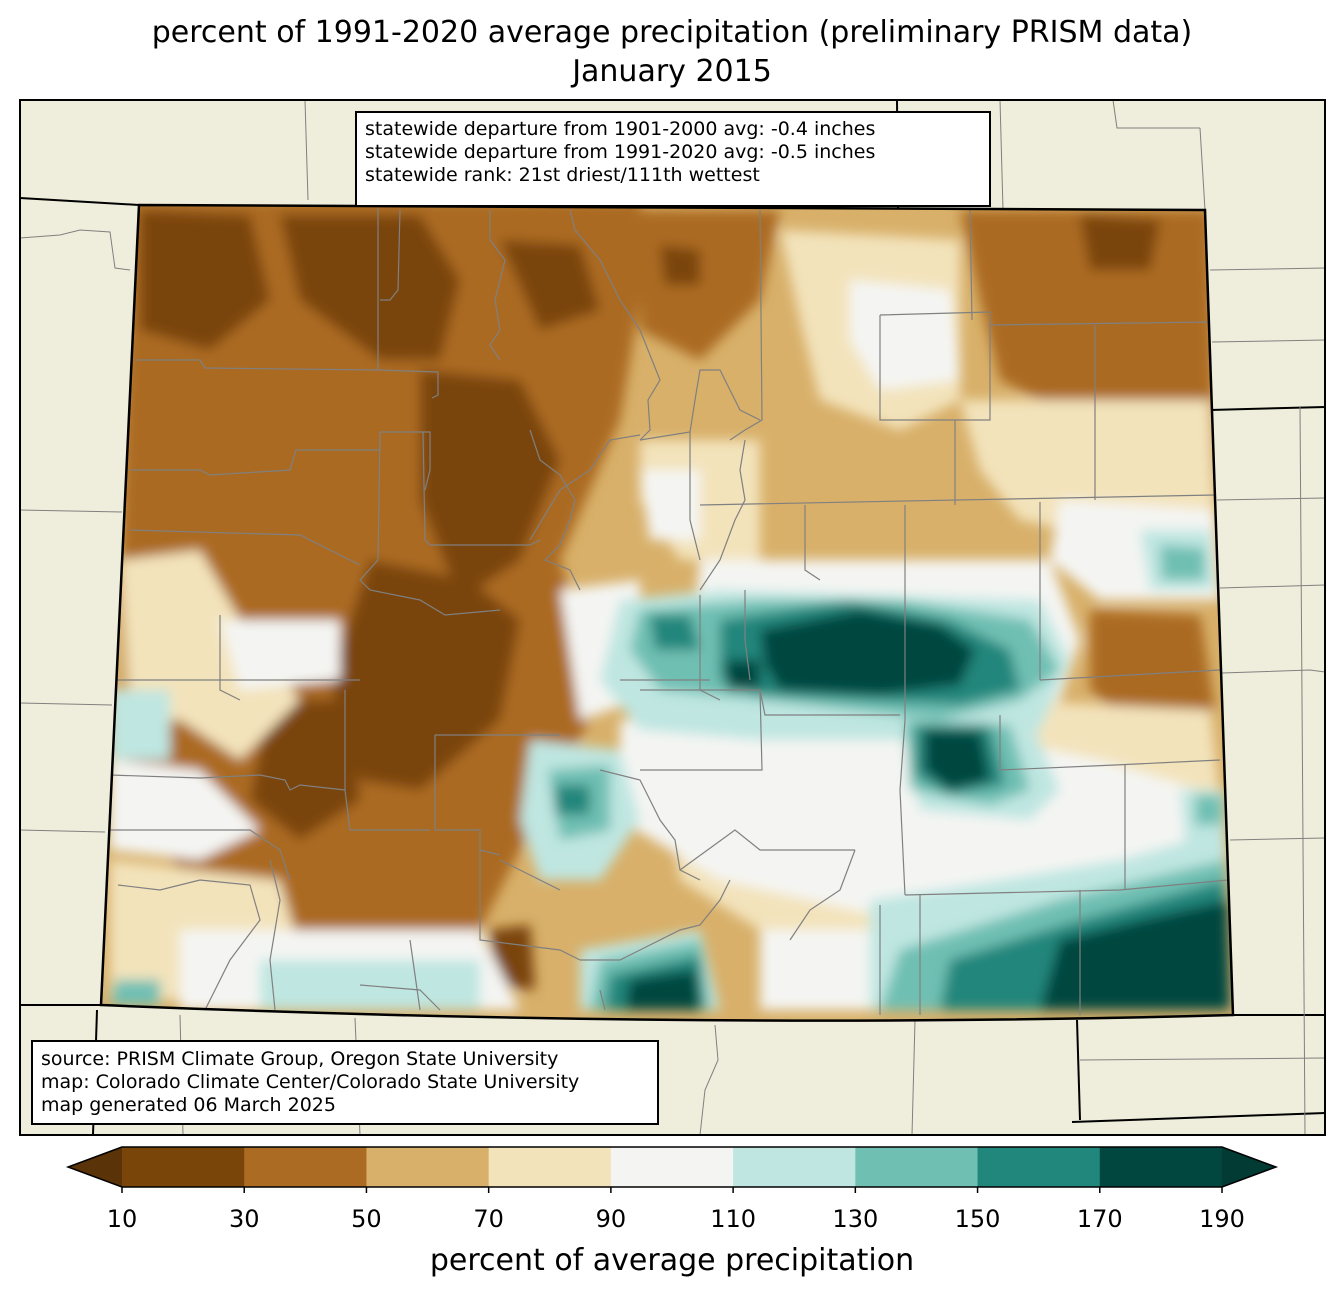 Image resolution: width=1344 pixels, height=1299 pixels. I want to click on map-subtitle-date: January 2015, so click(672, 71).